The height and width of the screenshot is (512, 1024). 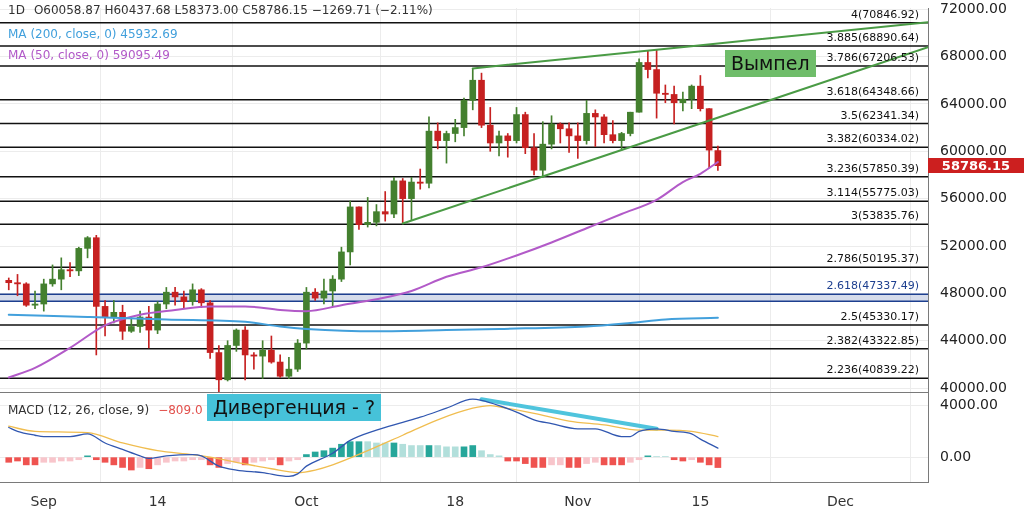 What do you see at coordinates (872, 37) in the screenshot?
I see `ref-line-label: 3.885(68890.64)` at bounding box center [872, 37].